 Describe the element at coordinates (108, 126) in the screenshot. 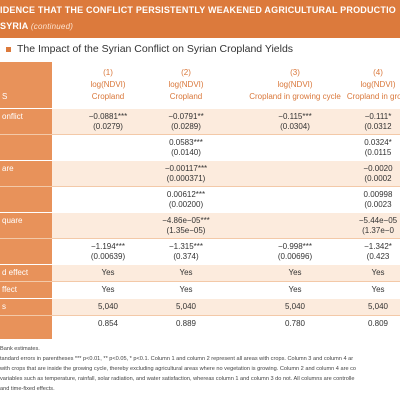

I see `cell-se: (0.0279)` at that location.